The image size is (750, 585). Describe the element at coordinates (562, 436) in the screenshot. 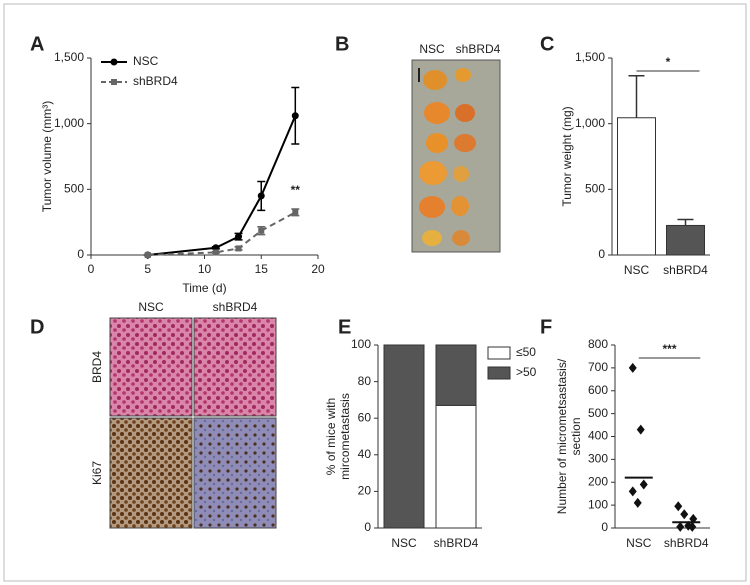

I see `y-axis-label: Number of micrometsastasis/` at that location.